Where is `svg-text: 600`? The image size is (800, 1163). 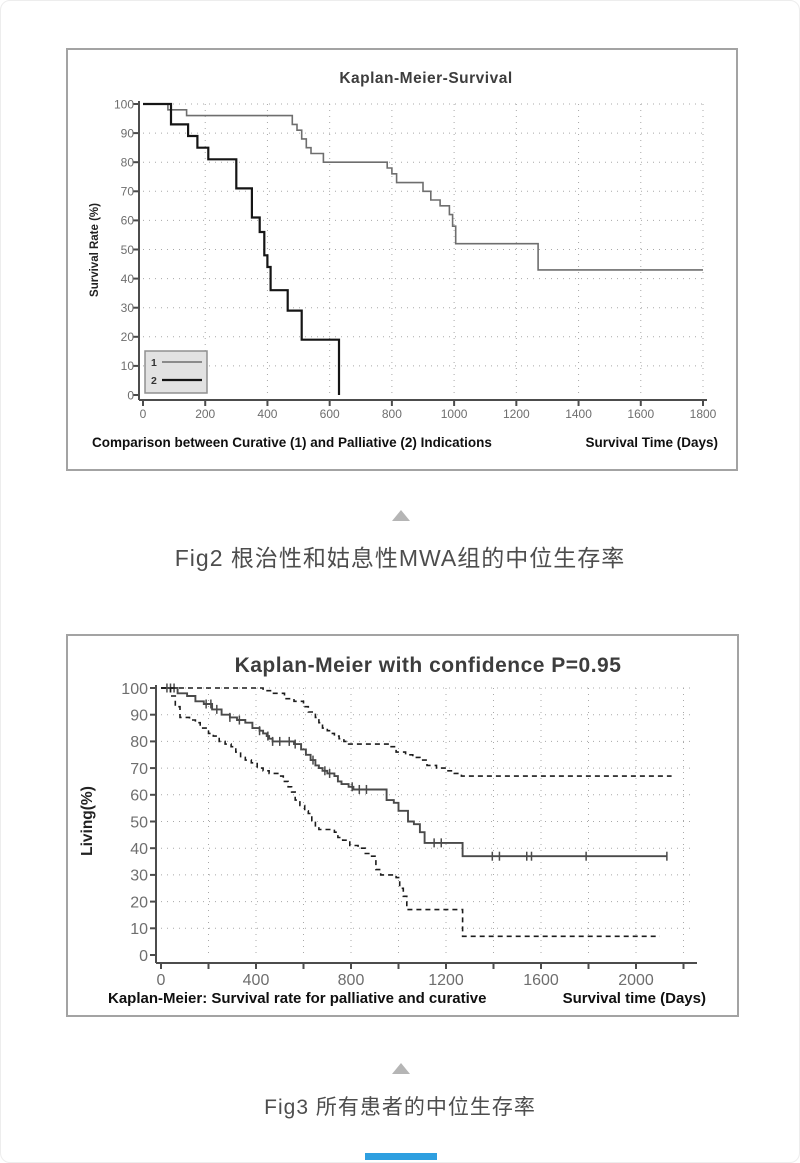 svg-text: 600 is located at coordinates (330, 414).